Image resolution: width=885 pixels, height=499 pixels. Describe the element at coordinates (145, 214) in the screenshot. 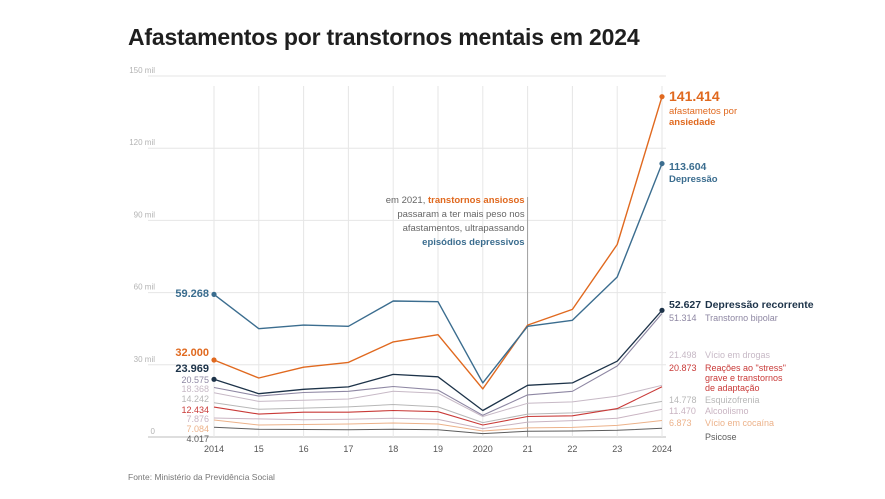

I see `y-tick-label: 90 mil` at that location.